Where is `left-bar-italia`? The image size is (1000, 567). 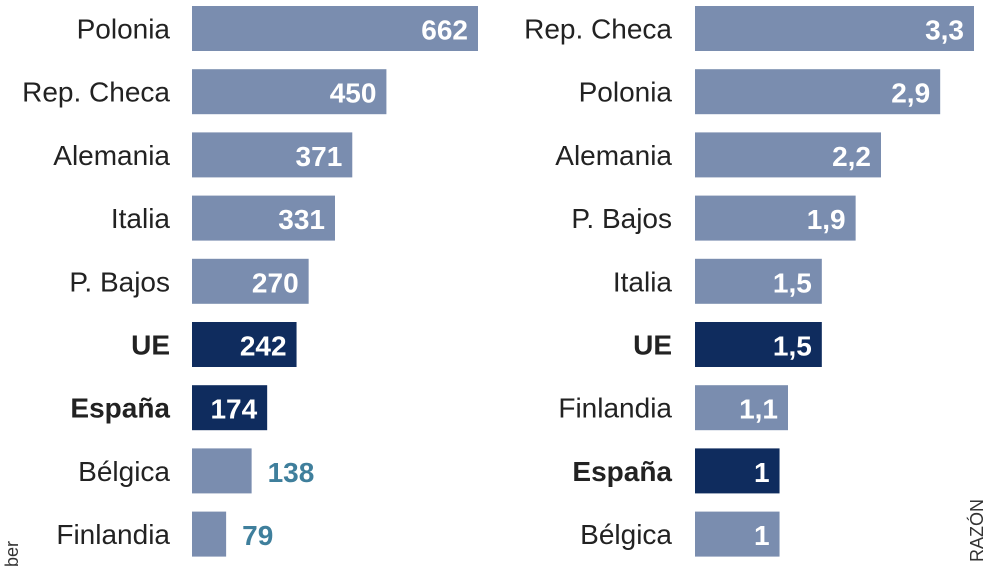 left-bar-italia is located at coordinates (263, 218).